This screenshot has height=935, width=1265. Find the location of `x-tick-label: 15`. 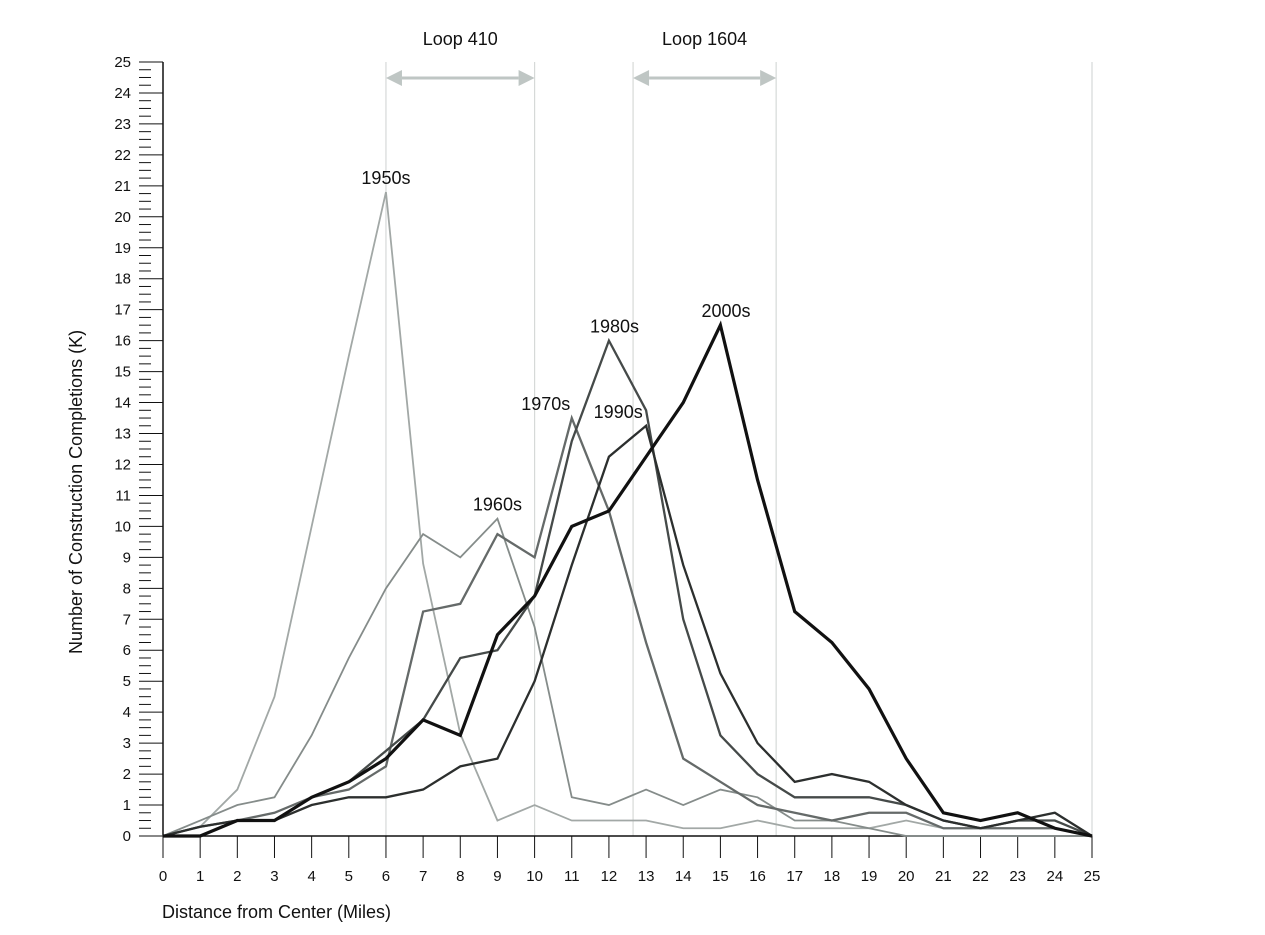

x-tick-label: 15 is located at coordinates (720, 876).